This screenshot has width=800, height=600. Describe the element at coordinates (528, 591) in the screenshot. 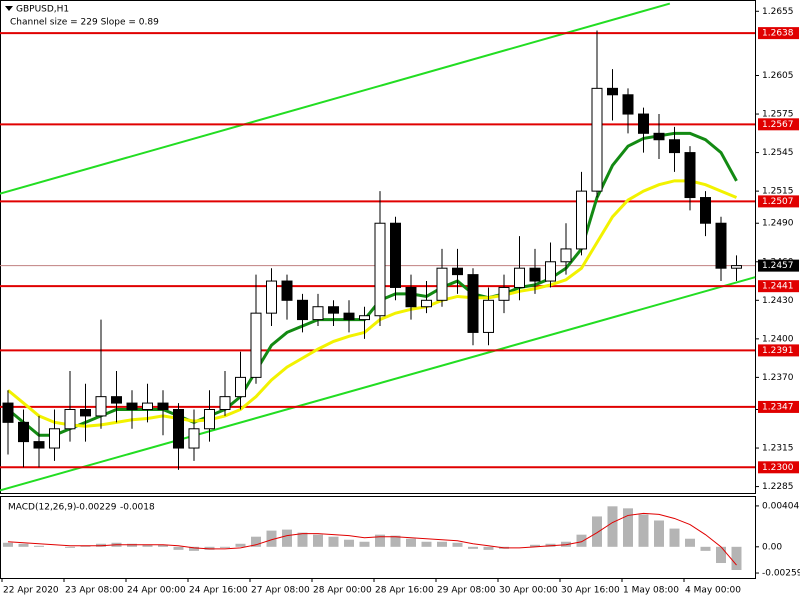

I see `x-tick-label: 30 Apr 00:00` at that location.